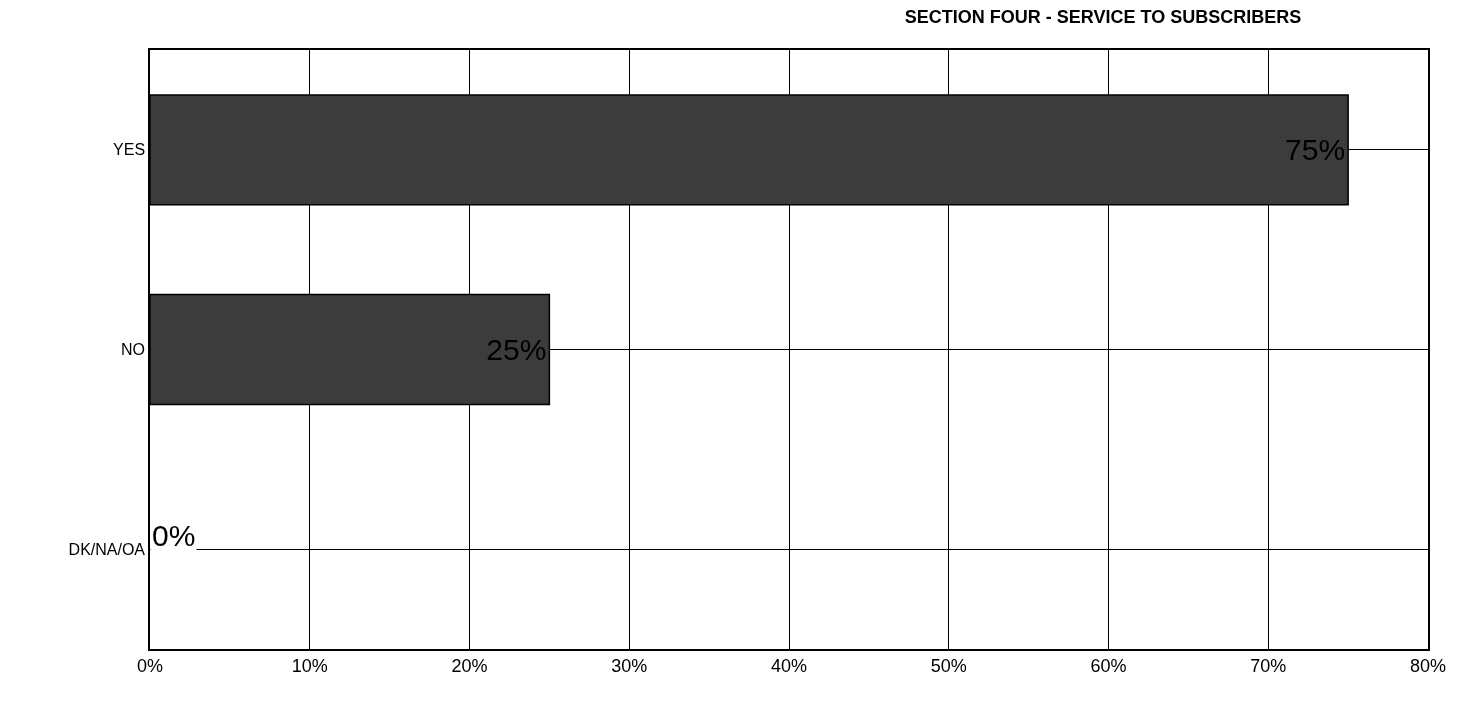  I want to click on x-tick-label: 80%, so click(1428, 666).